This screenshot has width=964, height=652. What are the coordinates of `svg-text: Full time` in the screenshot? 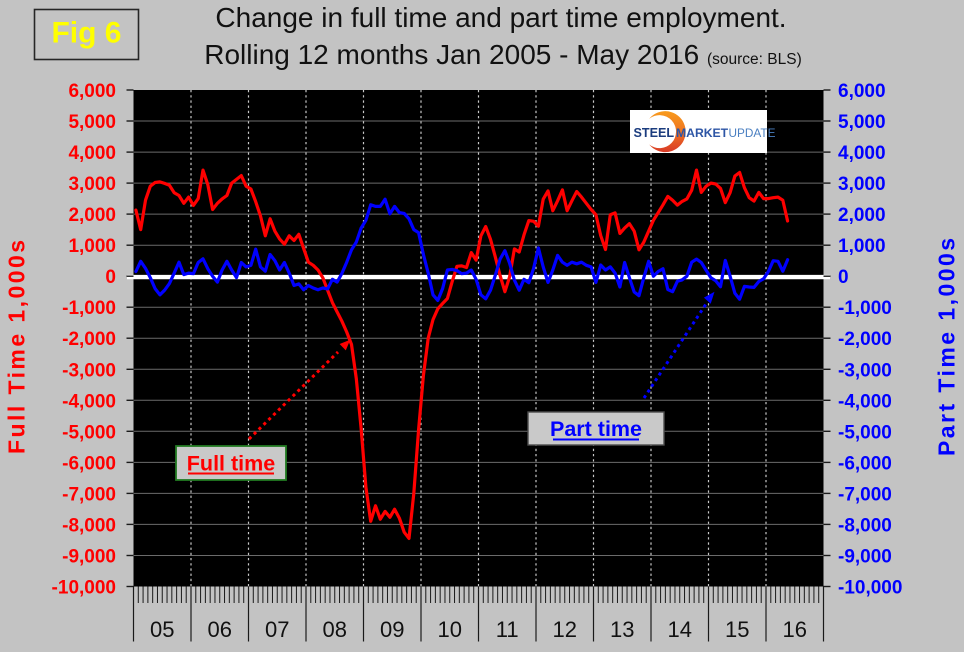 It's located at (231, 464).